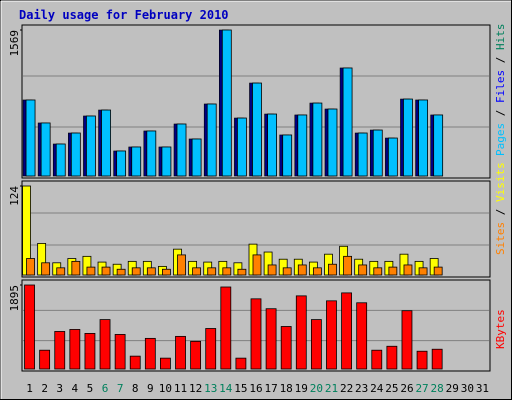 The width and height of the screenshot is (512, 400). What do you see at coordinates (195, 388) in the screenshot?
I see `x-tick-label: 12` at bounding box center [195, 388].